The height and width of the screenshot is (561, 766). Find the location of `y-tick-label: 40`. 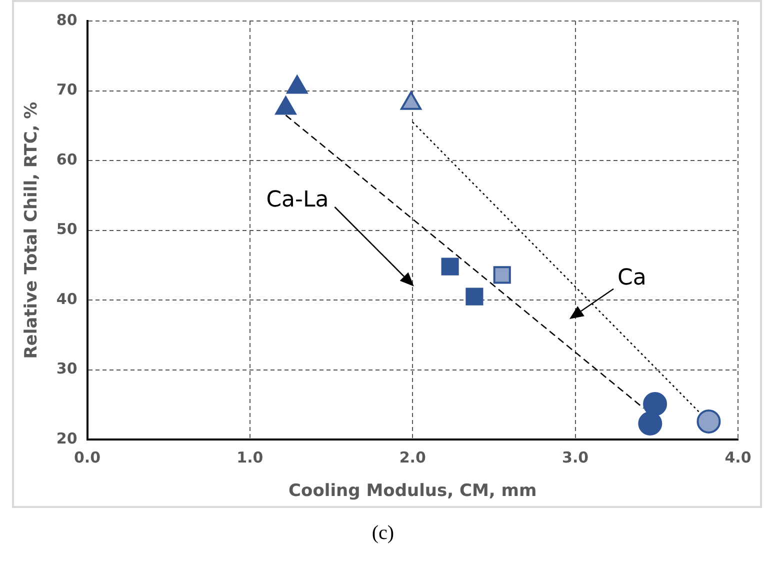

y-tick-label: 40 is located at coordinates (67, 299).